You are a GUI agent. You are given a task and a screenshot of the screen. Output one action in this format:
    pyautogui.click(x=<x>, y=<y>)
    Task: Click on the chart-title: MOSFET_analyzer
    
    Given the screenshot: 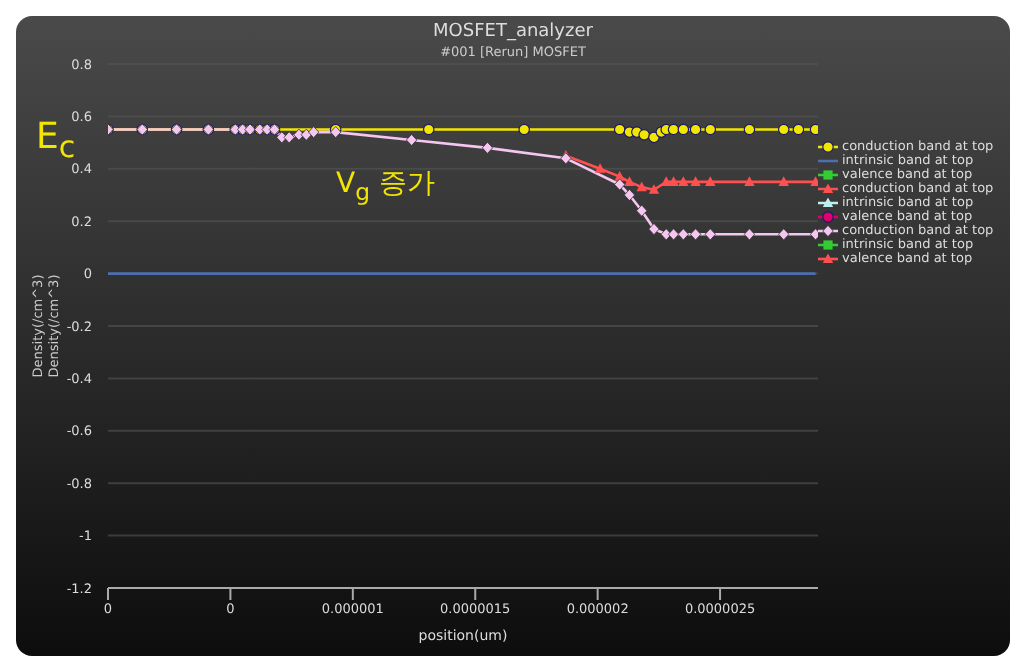 What is the action you would take?
    pyautogui.click(x=513, y=32)
    